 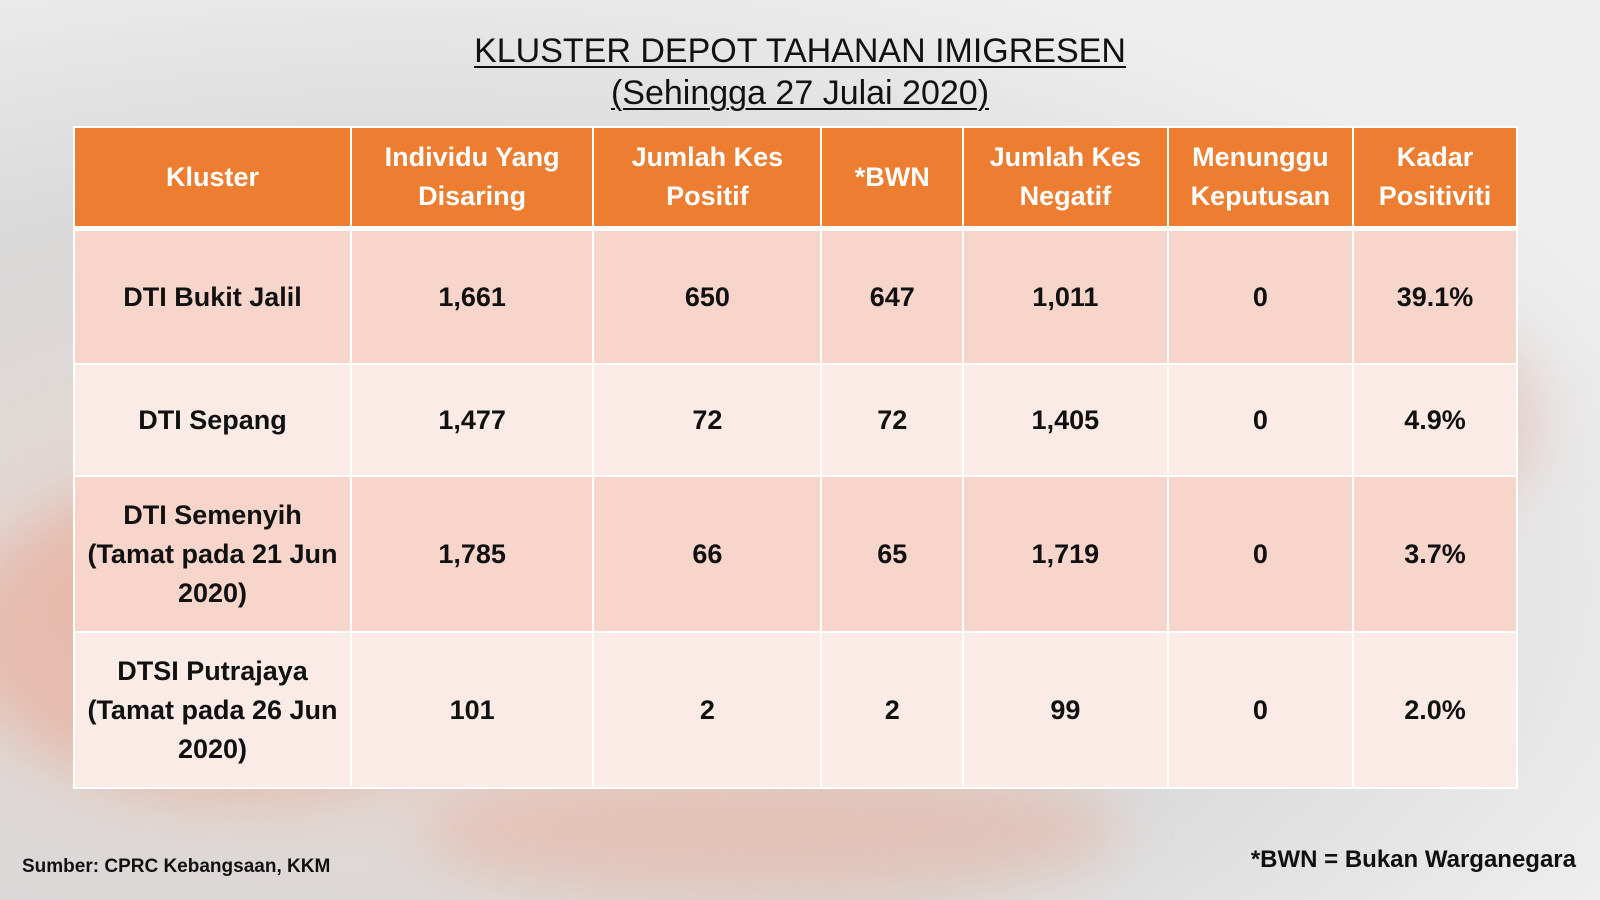 What do you see at coordinates (1065, 295) in the screenshot?
I see `table-cell: 1,011` at bounding box center [1065, 295].